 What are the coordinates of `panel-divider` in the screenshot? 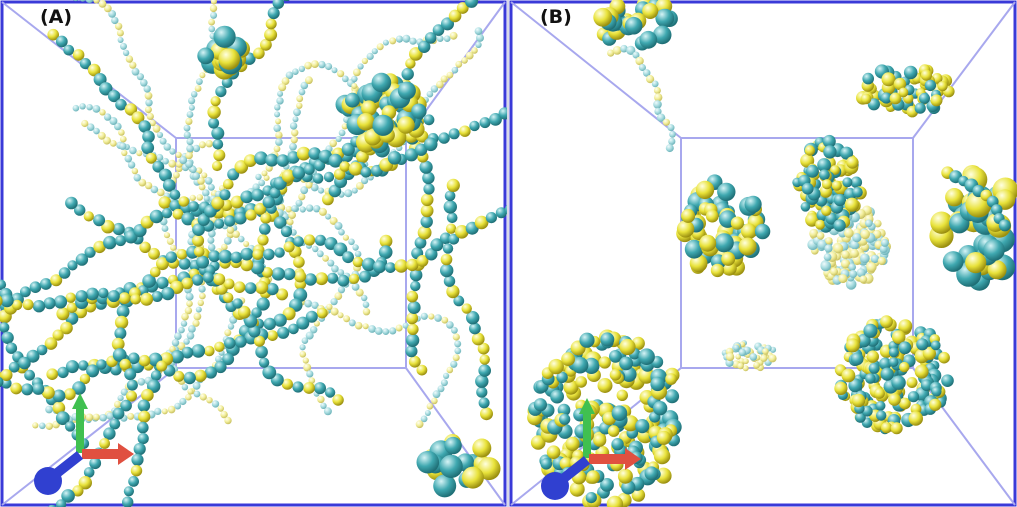 It's located at (508, 253).